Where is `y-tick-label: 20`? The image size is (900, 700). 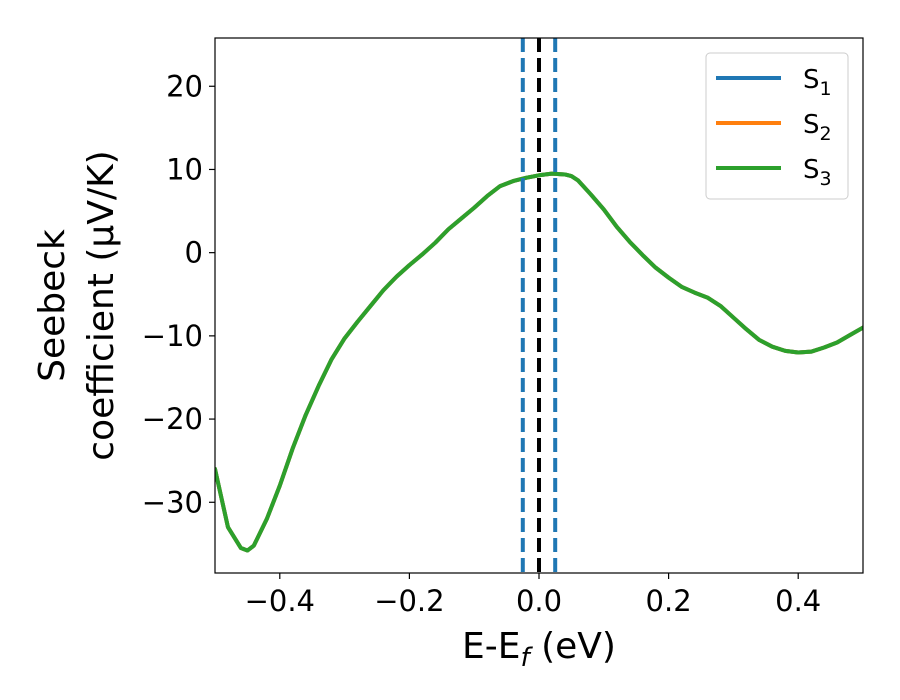 y-tick-label: 20 is located at coordinates (184, 86).